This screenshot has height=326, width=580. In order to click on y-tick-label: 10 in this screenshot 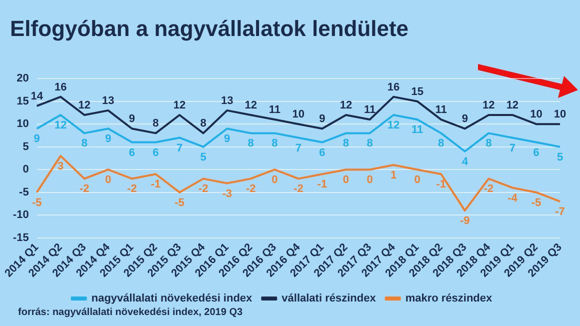, I will do `click(22, 124)`.